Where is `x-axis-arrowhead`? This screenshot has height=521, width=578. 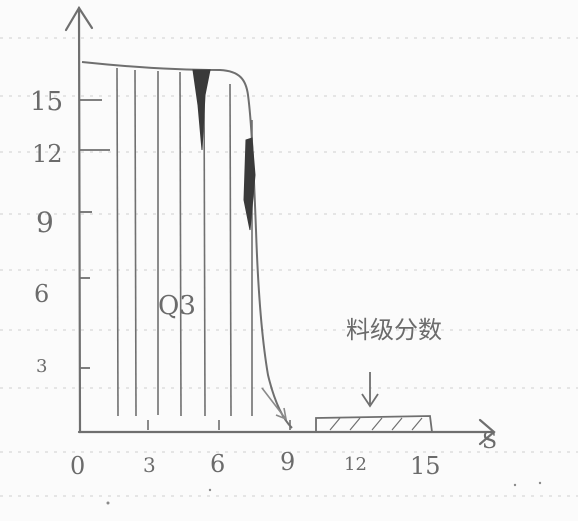 x-axis-arrowhead is located at coordinates (487, 432).